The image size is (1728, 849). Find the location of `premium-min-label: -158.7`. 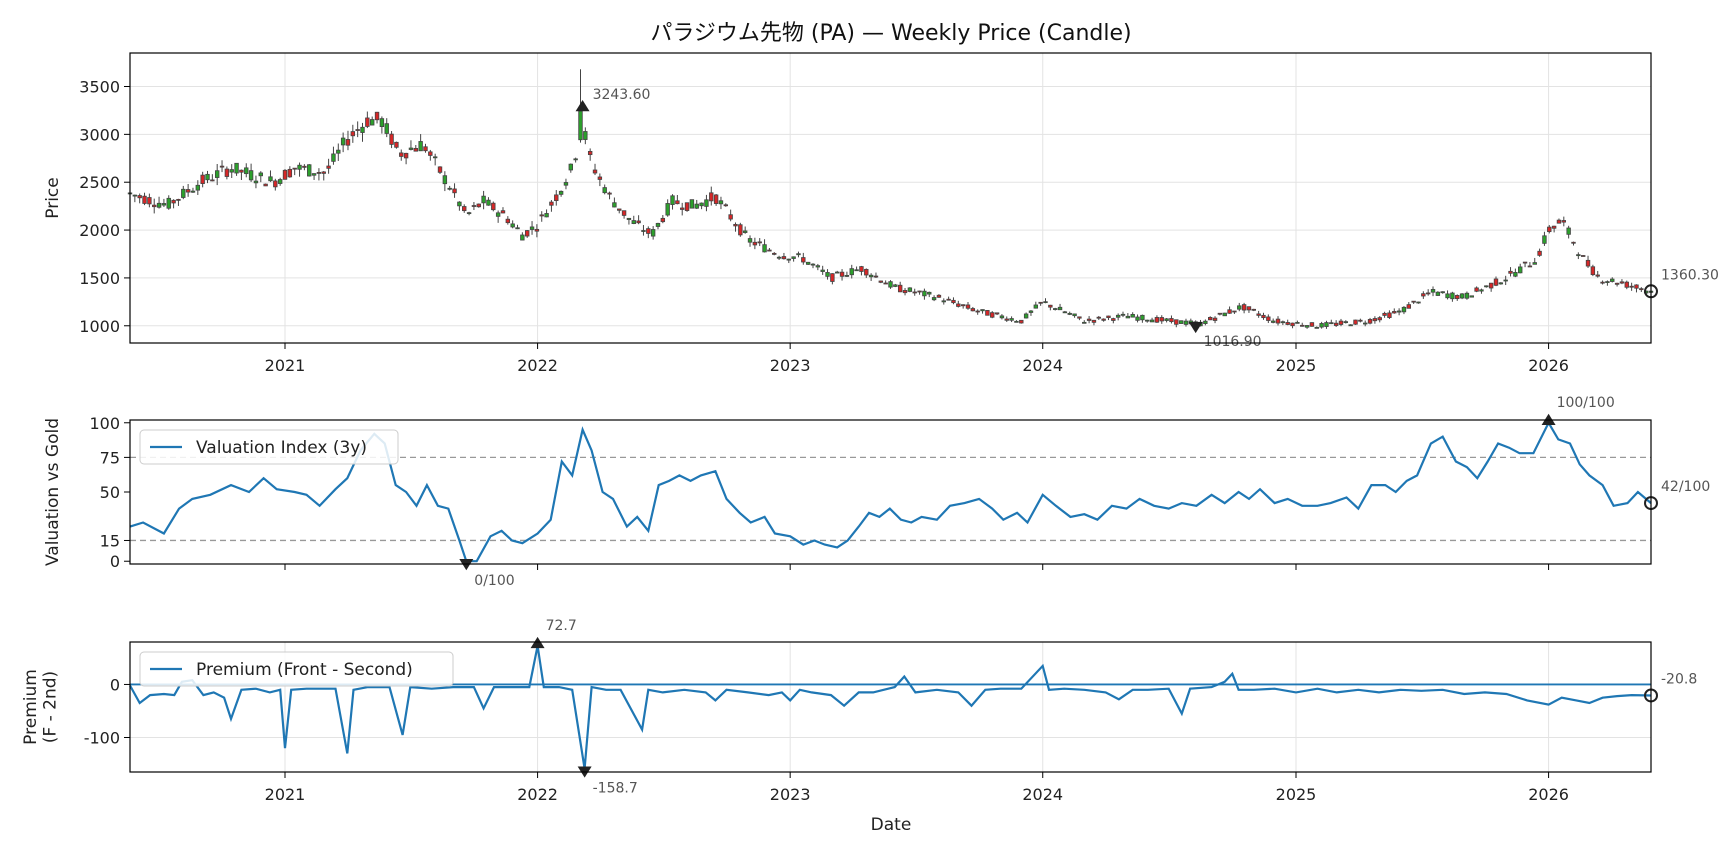

premium-min-label: -158.7 is located at coordinates (615, 789).